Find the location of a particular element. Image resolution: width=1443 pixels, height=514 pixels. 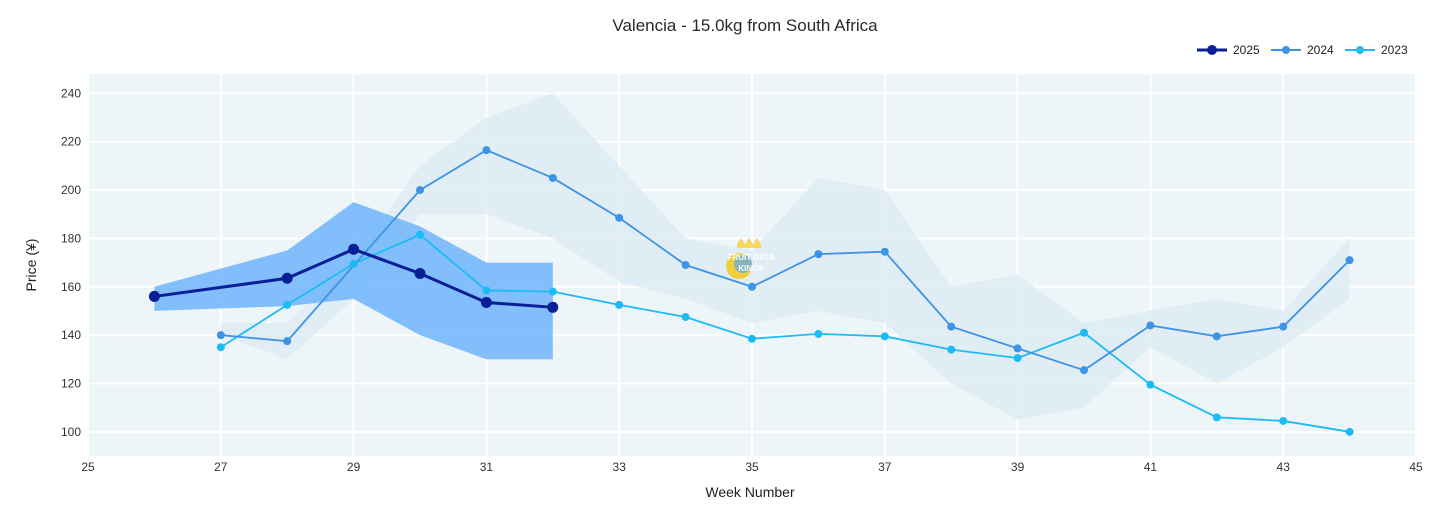

y-tick-label: 200 is located at coordinates (71, 190).